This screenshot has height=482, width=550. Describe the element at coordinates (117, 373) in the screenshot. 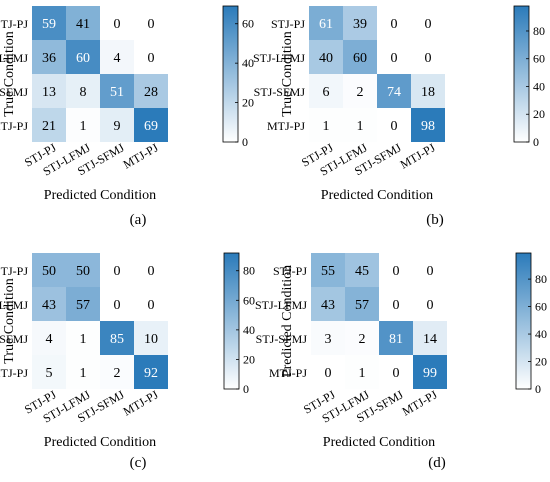

I see `cell-value: 2` at that location.